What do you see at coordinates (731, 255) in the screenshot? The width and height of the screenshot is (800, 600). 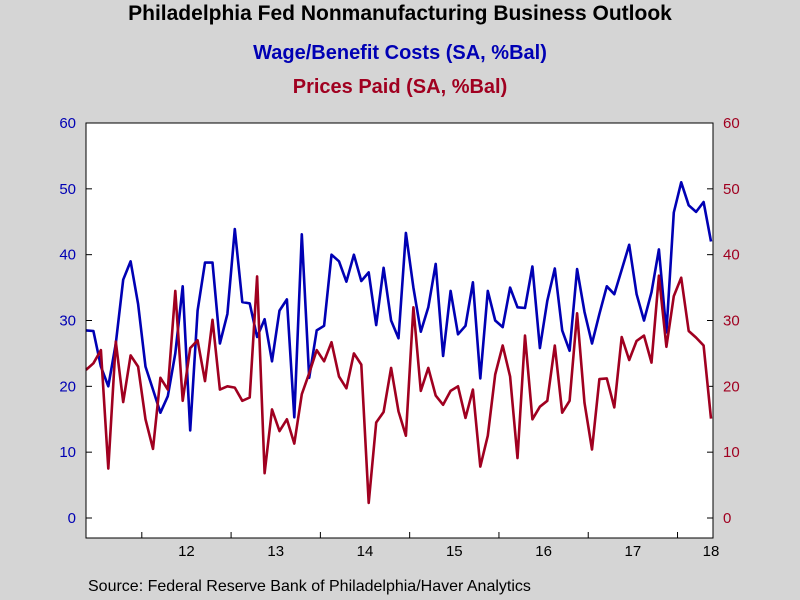 I see `y-right-tick-label: 40` at bounding box center [731, 255].